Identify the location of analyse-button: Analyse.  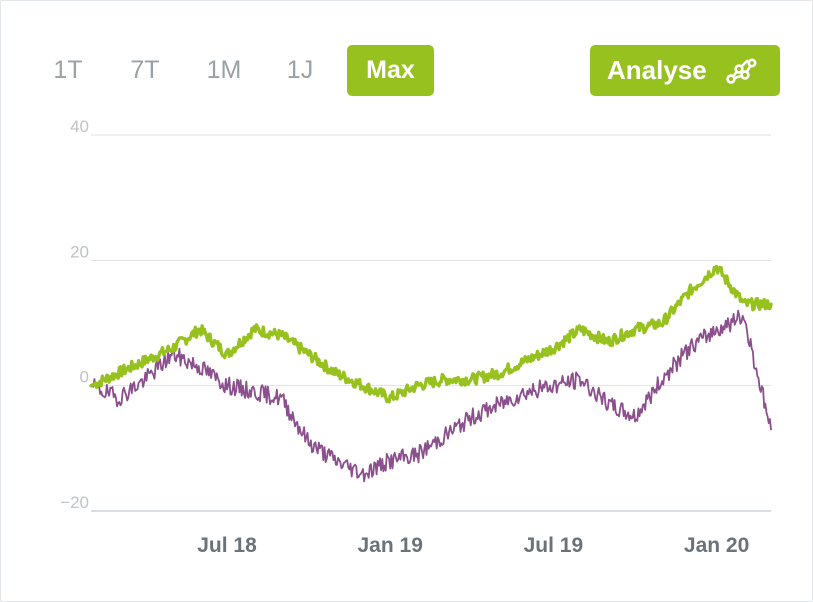
(685, 70).